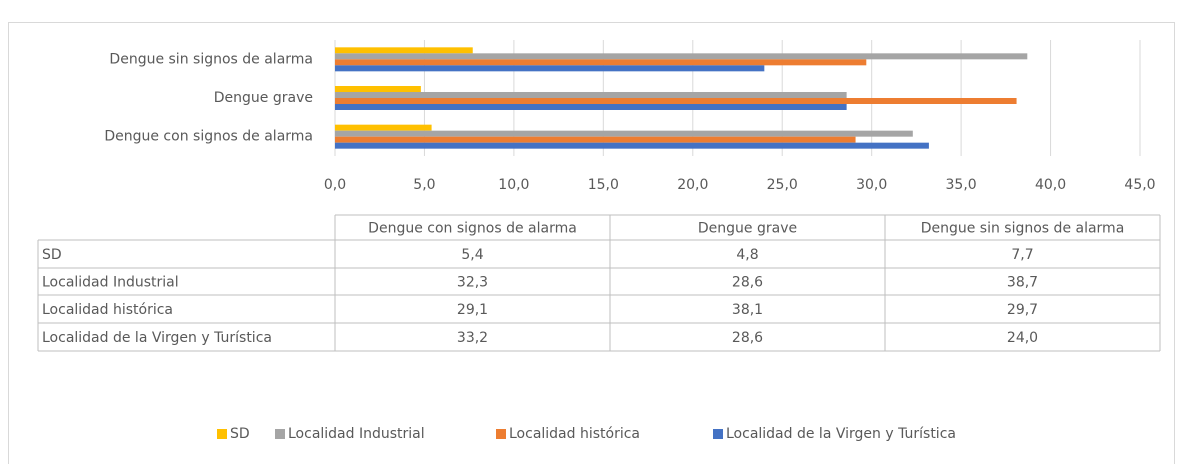  Describe the element at coordinates (472, 229) in the screenshot. I see `table-header: Dengue con signos de alarma` at that location.